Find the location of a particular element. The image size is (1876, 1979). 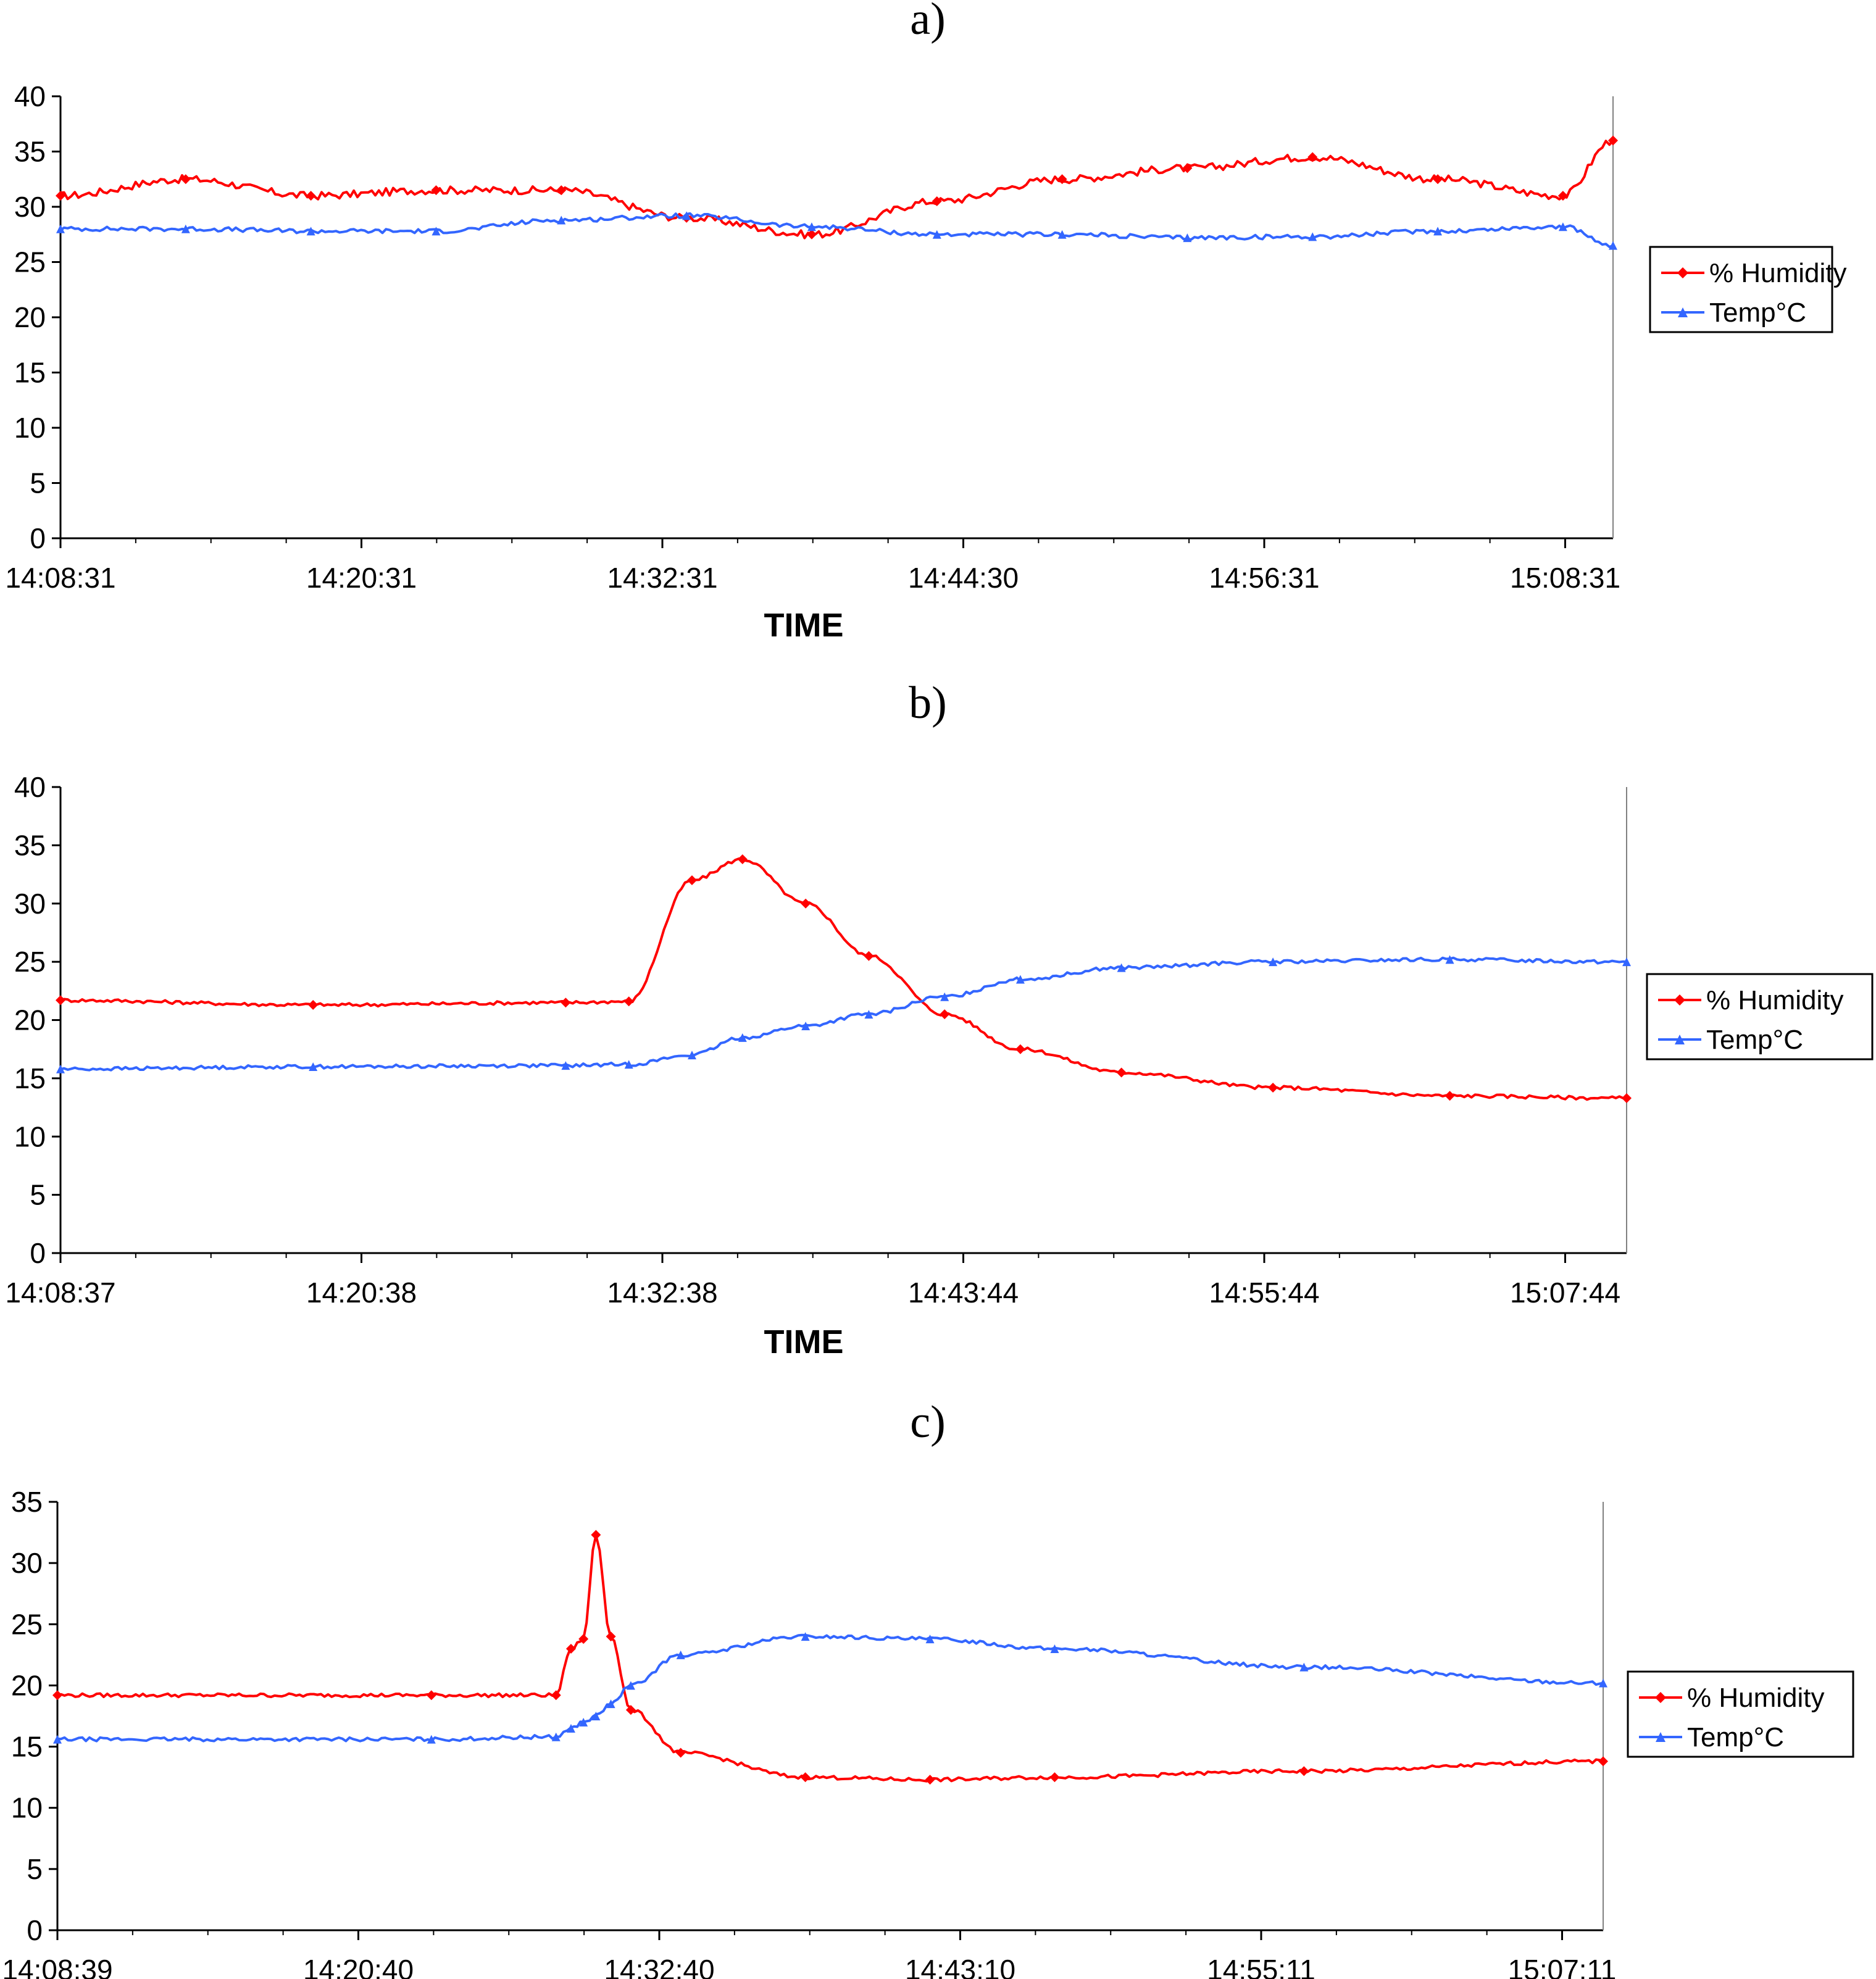

panel-label: c) is located at coordinates (928, 1423).